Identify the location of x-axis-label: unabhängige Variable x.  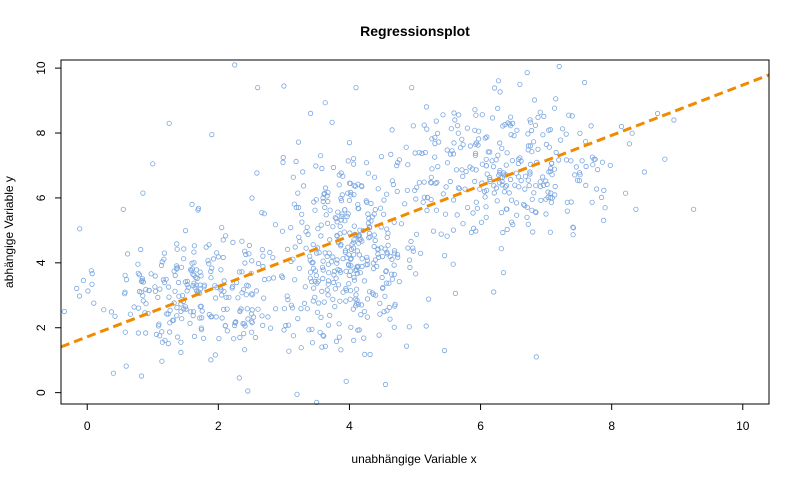
(413, 459).